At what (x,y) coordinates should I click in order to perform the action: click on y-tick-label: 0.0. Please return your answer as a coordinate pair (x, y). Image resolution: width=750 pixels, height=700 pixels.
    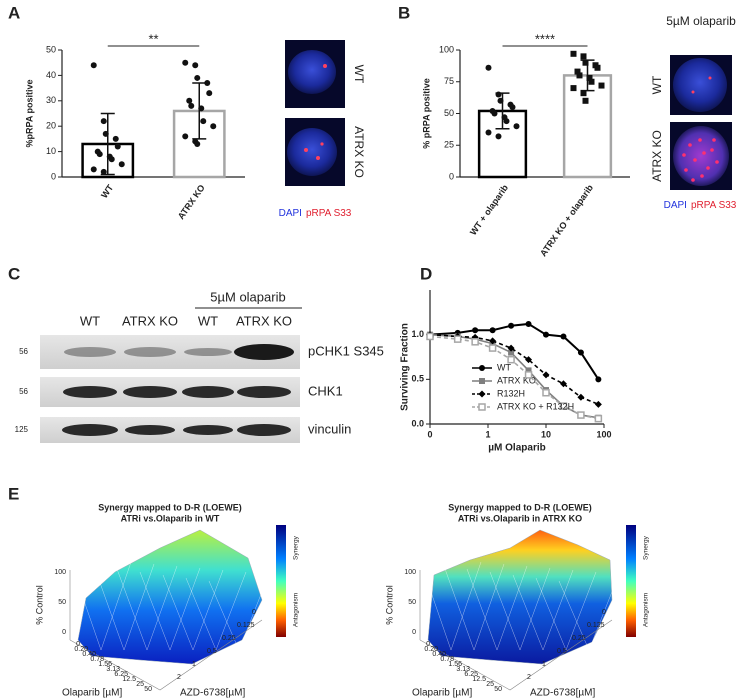
    Looking at the image, I should click on (417, 423).